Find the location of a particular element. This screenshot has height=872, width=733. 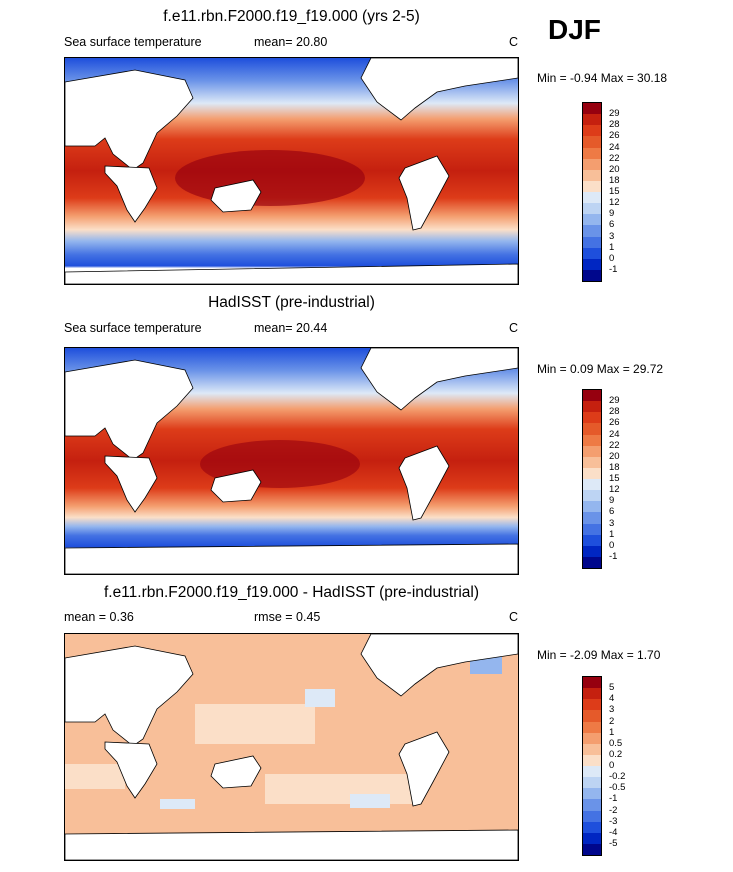

panel1-colorbar is located at coordinates (592, 192).